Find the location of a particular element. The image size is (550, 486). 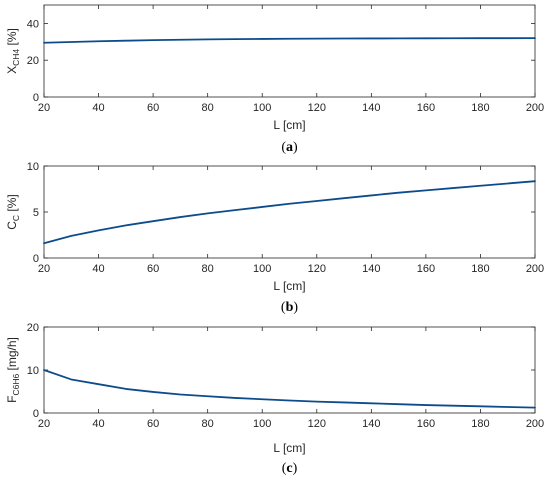

caption-letter: b is located at coordinates (290, 307).